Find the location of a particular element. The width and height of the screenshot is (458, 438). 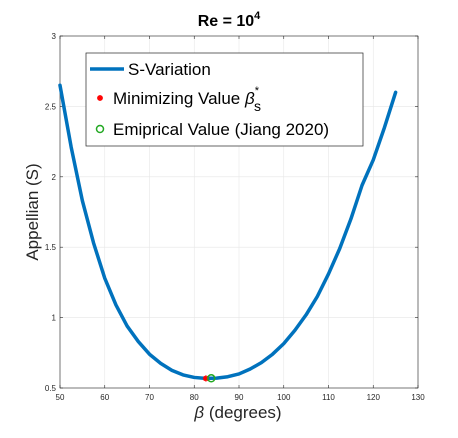

y-axis-label: Appellian (S) is located at coordinates (32, 211).